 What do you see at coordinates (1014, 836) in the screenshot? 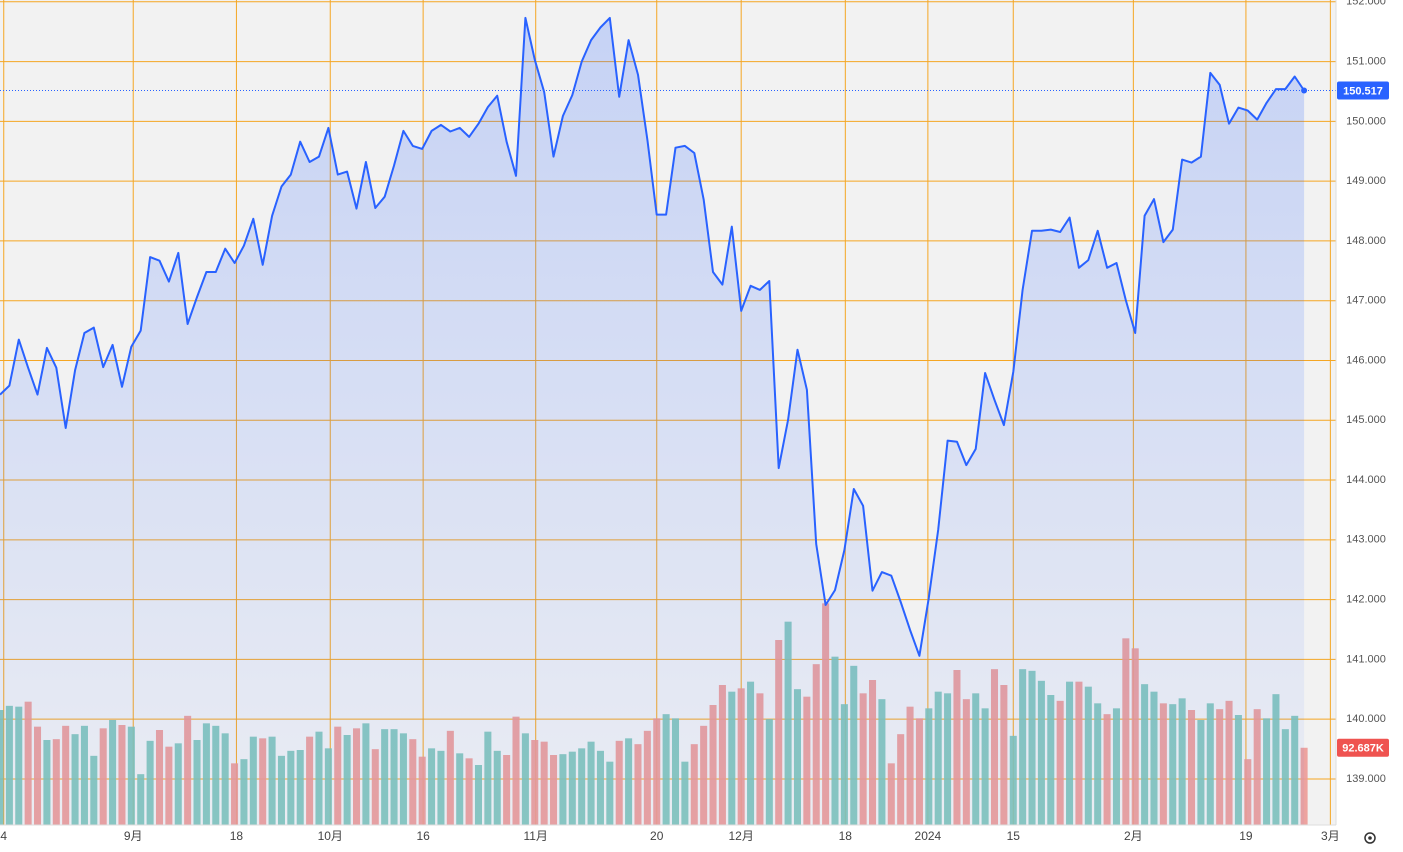
I see `x-tick-label: 15` at bounding box center [1014, 836].